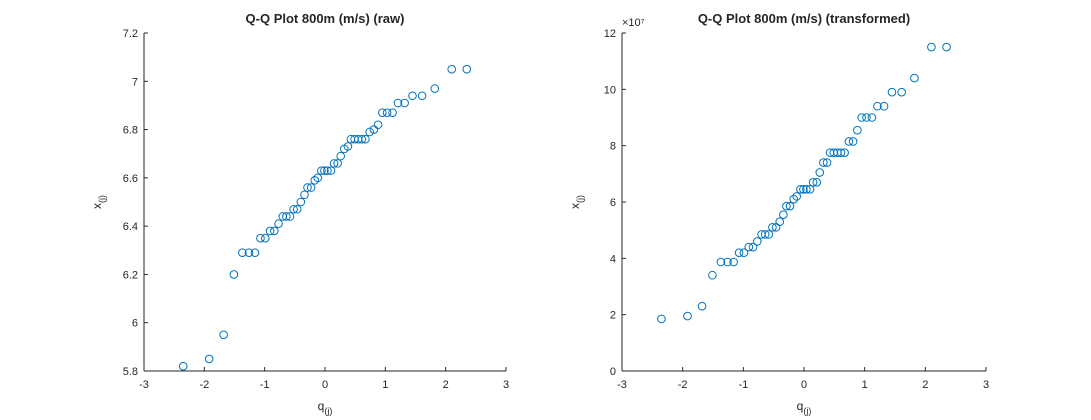  What do you see at coordinates (804, 18) in the screenshot?
I see `chart-transformed-title: Q-Q Plot 800m (m/s) (transformed)` at bounding box center [804, 18].